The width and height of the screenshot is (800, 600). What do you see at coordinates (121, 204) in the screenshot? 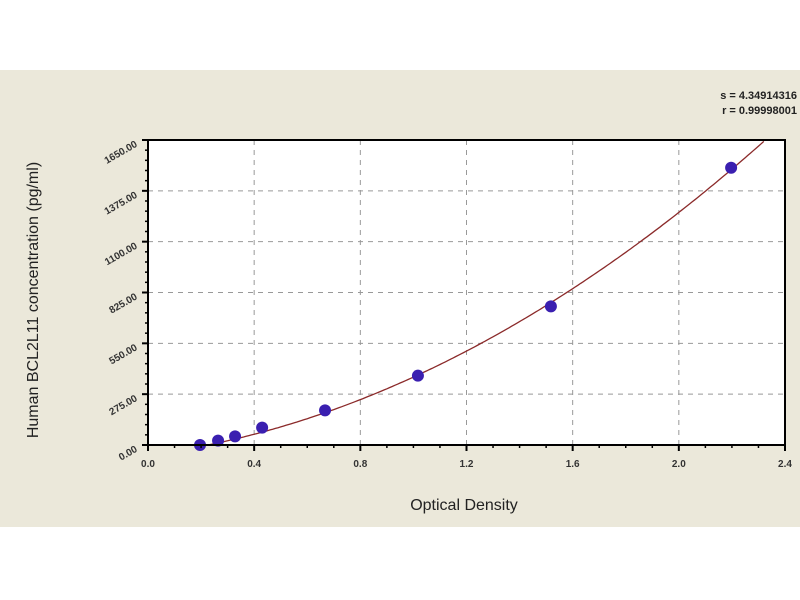
I see `y-tick-label: 1375.00` at bounding box center [121, 204].